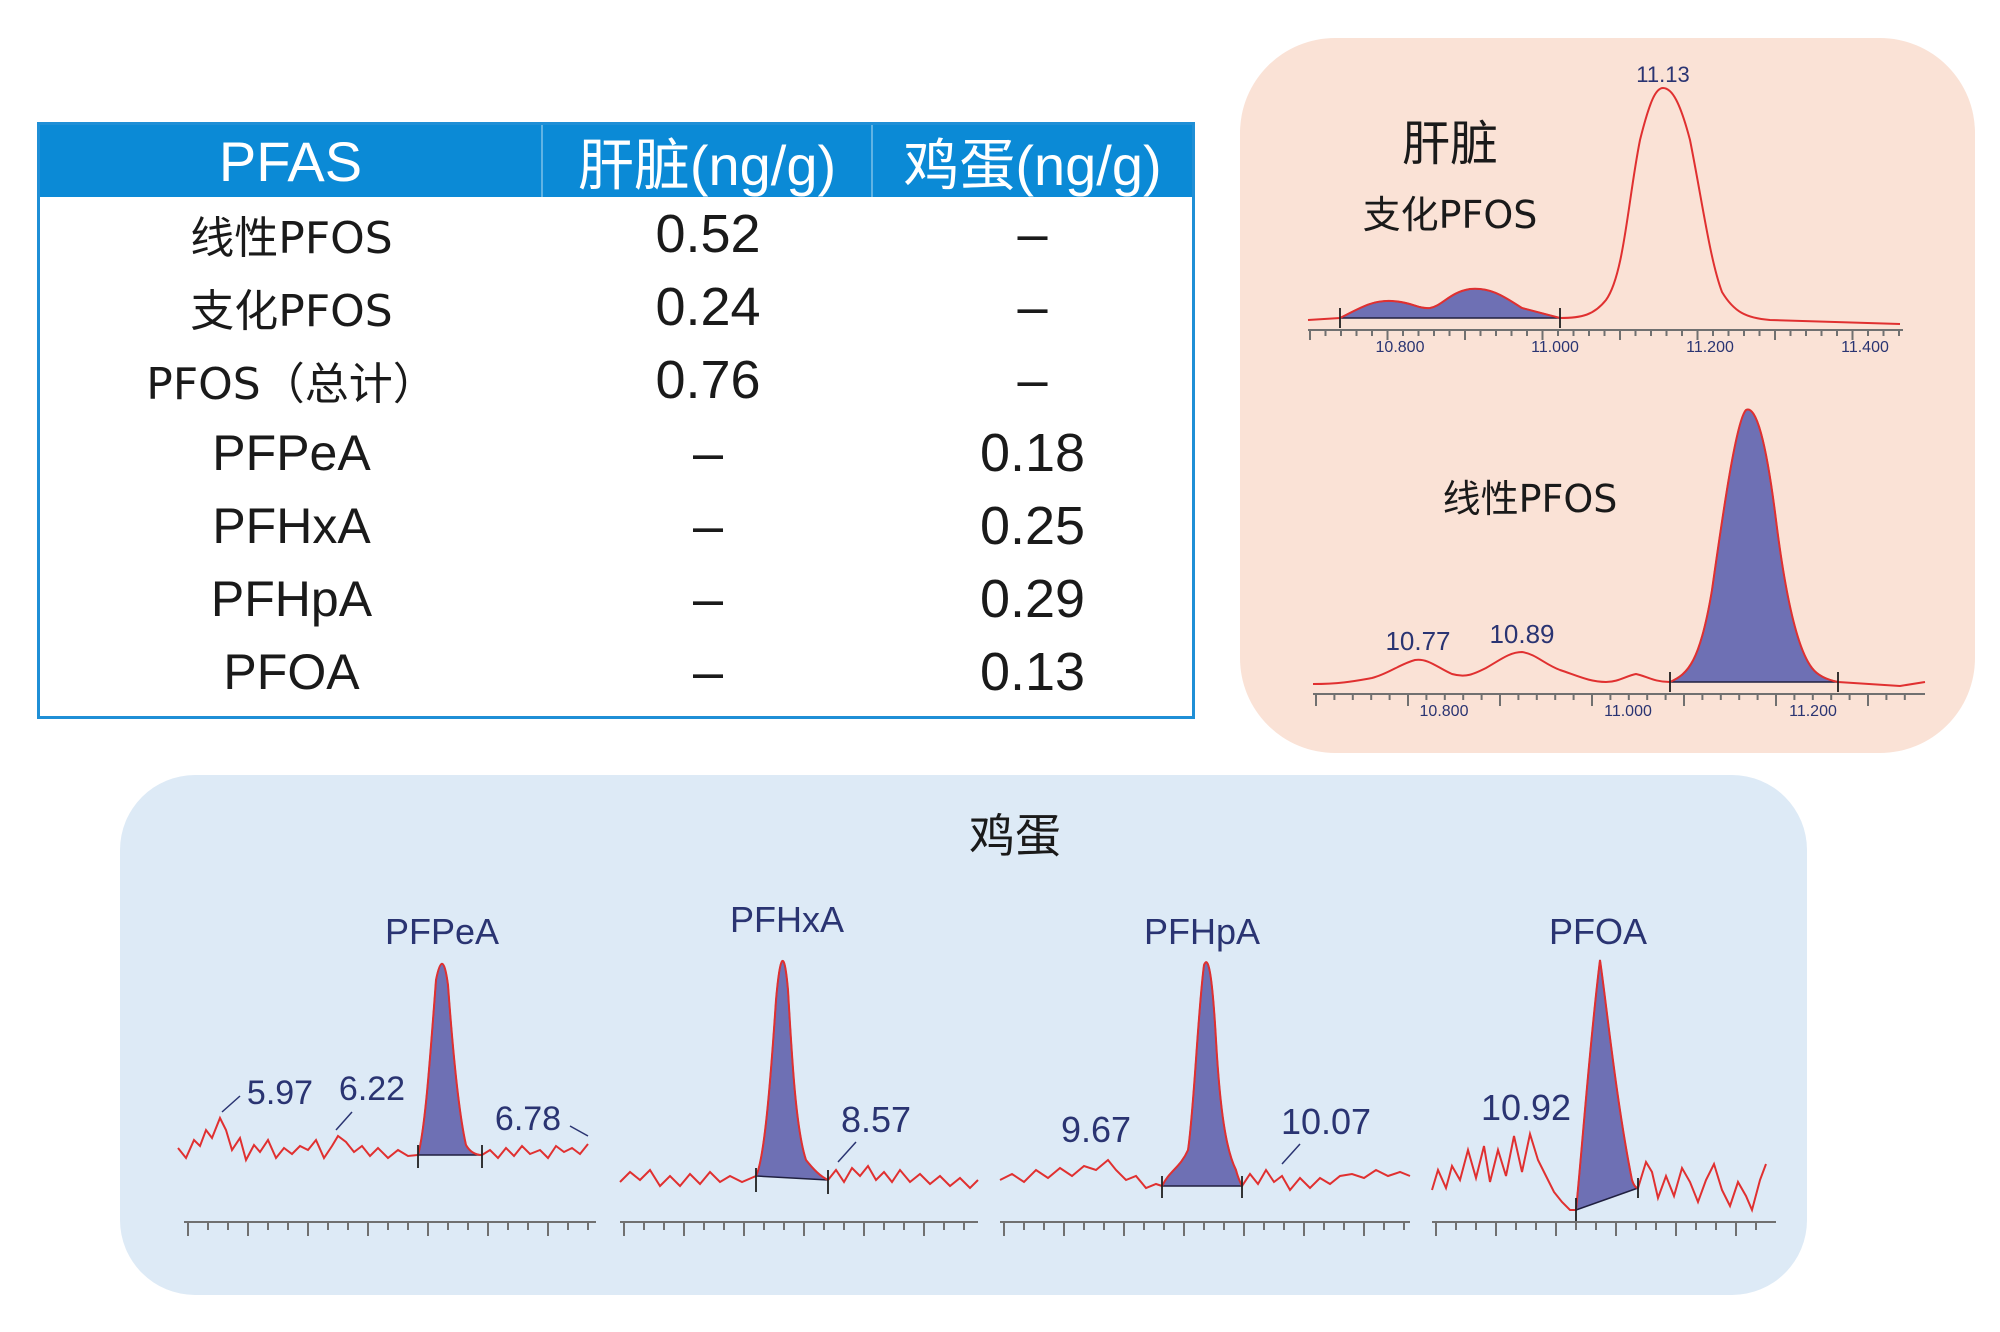 This screenshot has width=2000, height=1332. I want to click on branched-tick-label: 11.400, so click(1865, 347).